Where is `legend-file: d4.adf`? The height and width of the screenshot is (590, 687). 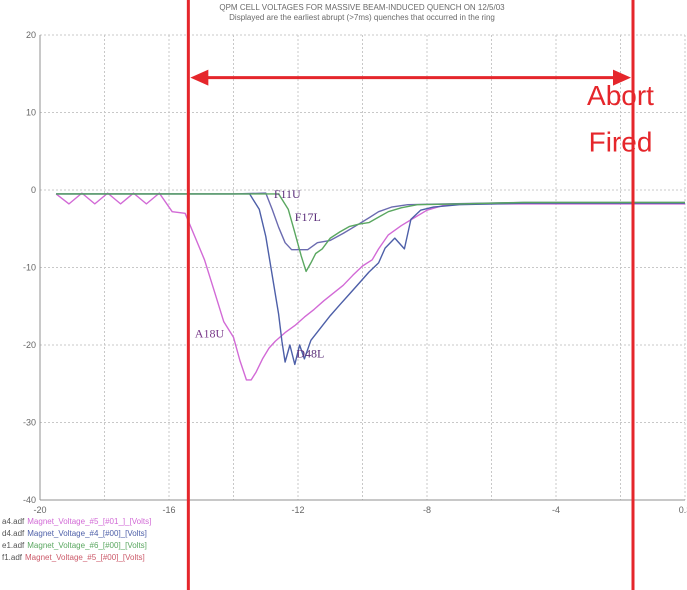
legend-file: d4.adf is located at coordinates (13, 533).